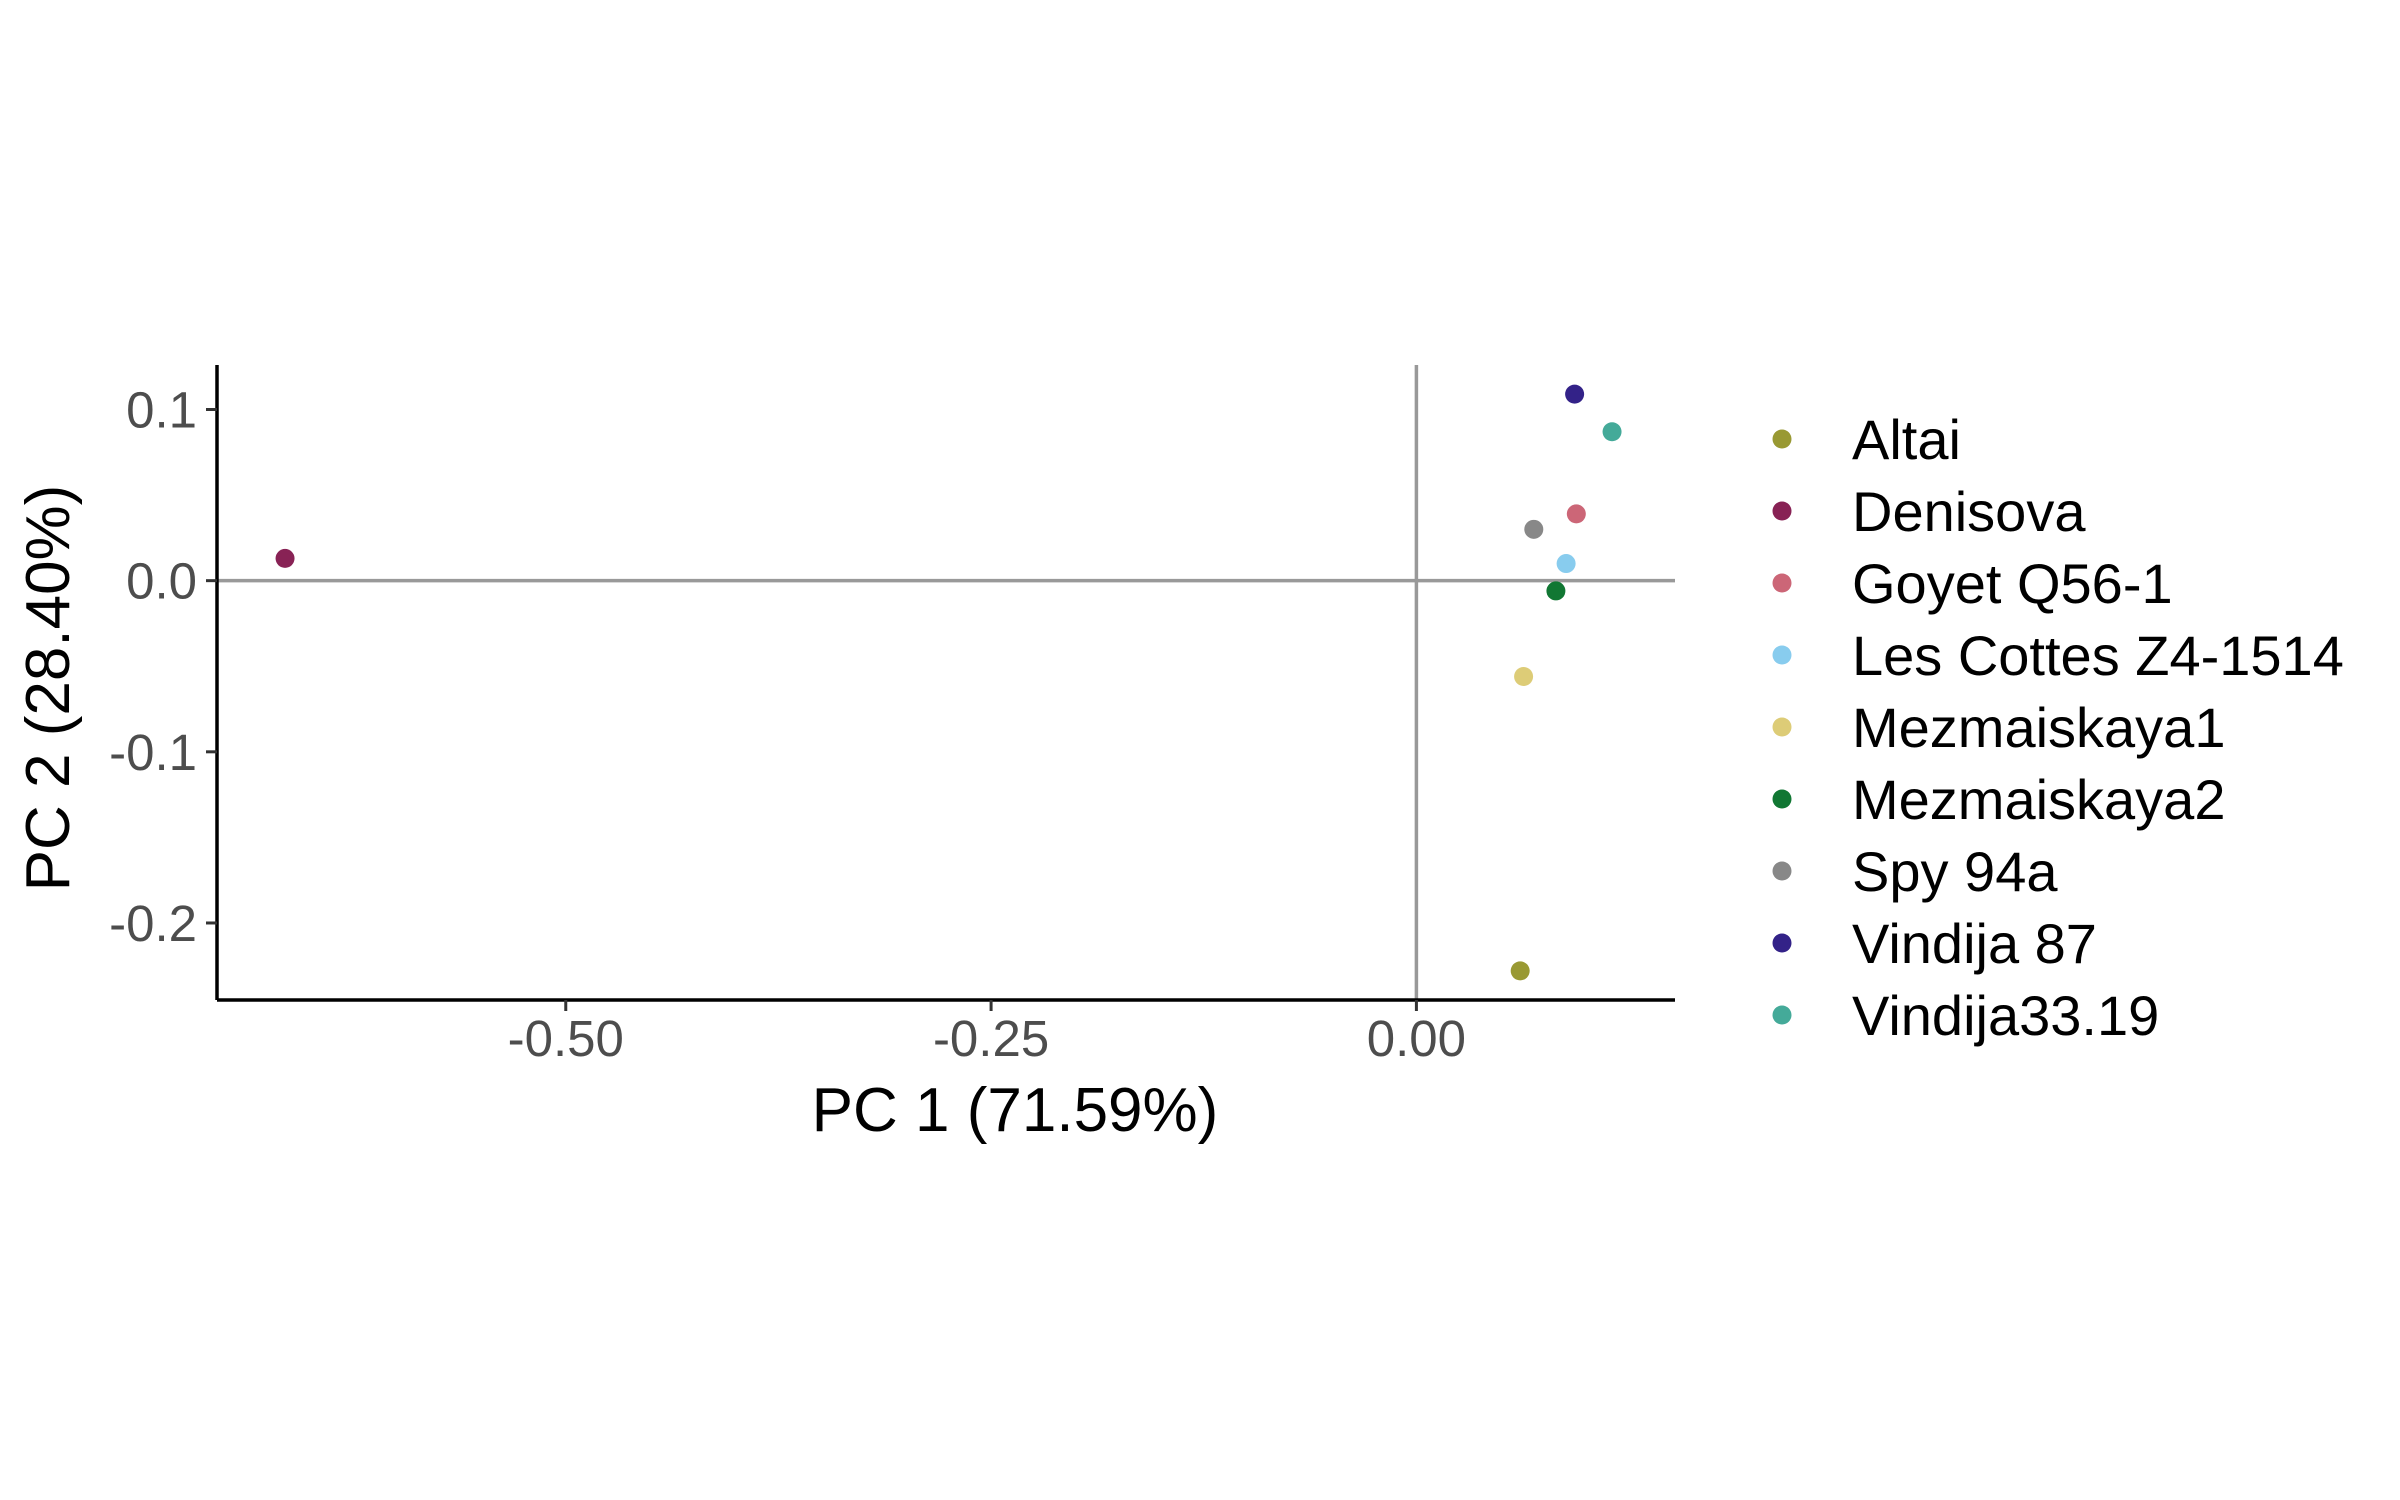 The width and height of the screenshot is (2400, 1500). What do you see at coordinates (1782, 871) in the screenshot?
I see `legend-key-spy-94a` at bounding box center [1782, 871].